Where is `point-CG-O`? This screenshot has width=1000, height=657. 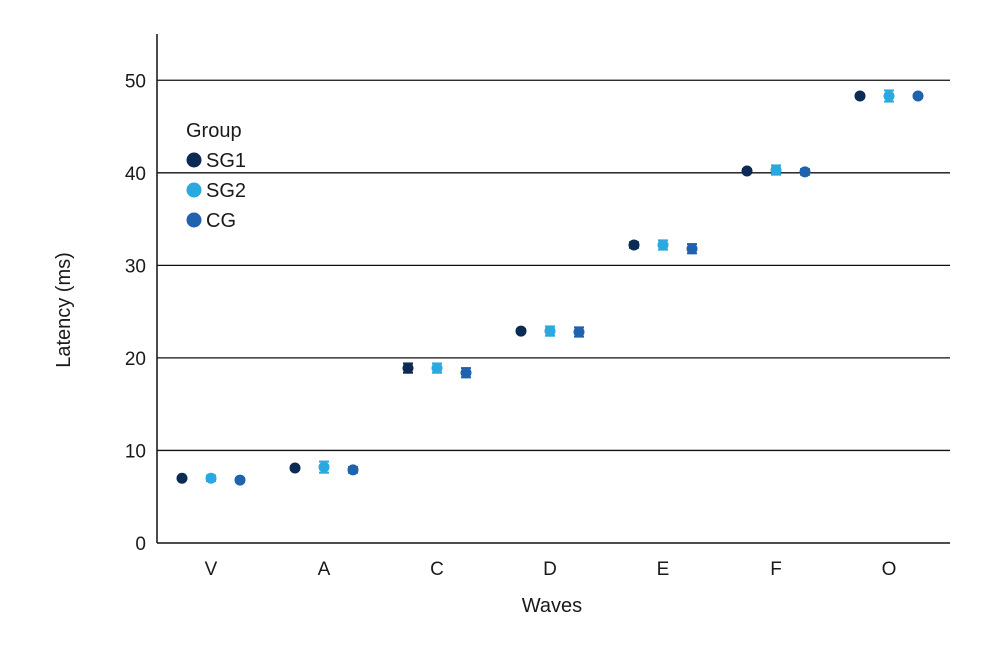 point-CG-O is located at coordinates (918, 96).